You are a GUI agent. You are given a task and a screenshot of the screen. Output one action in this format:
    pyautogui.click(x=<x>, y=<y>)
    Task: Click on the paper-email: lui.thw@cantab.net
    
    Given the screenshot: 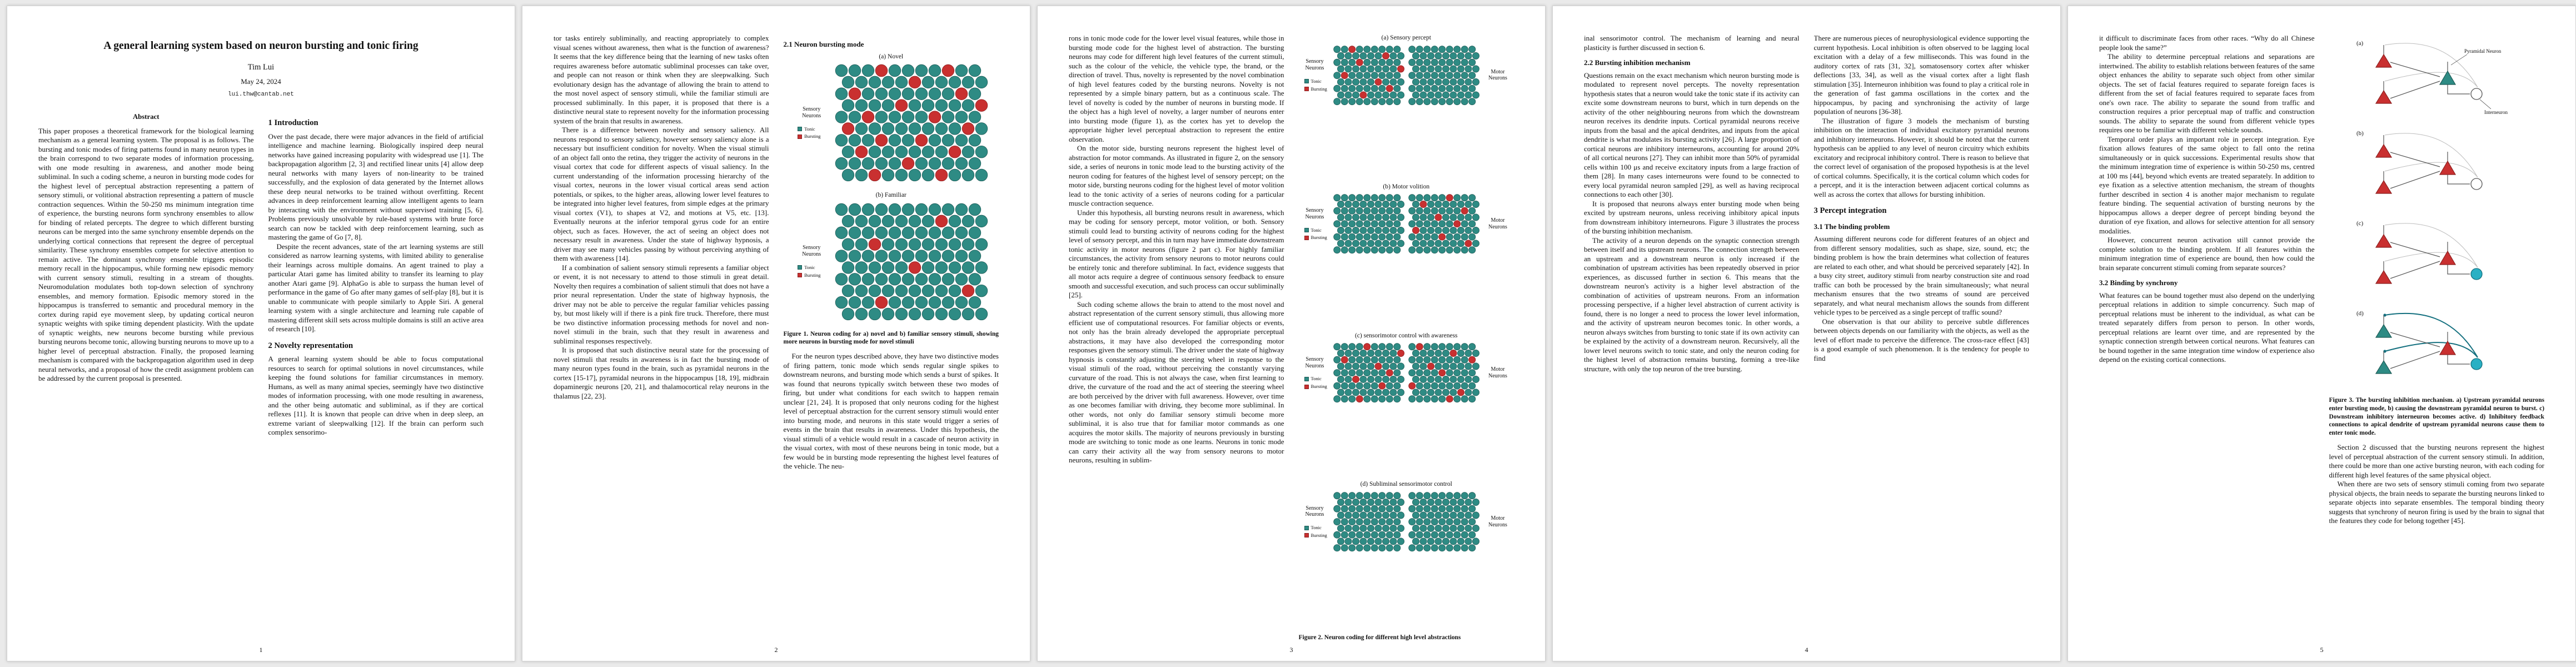 What is the action you would take?
    pyautogui.click(x=261, y=94)
    